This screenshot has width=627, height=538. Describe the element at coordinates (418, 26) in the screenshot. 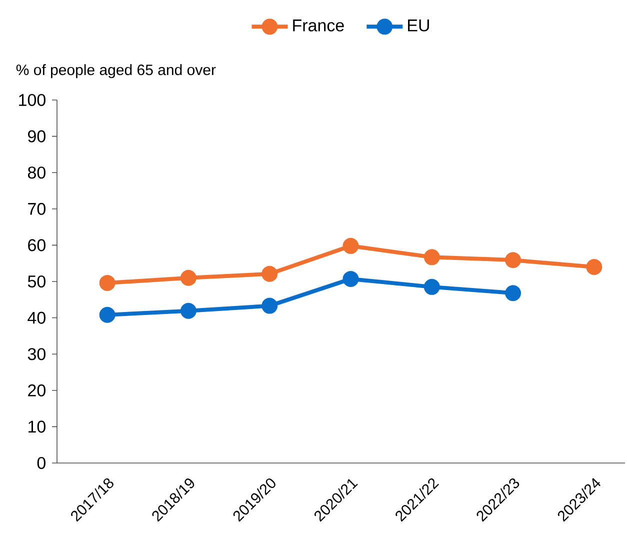

I see `legend-label: EU` at that location.